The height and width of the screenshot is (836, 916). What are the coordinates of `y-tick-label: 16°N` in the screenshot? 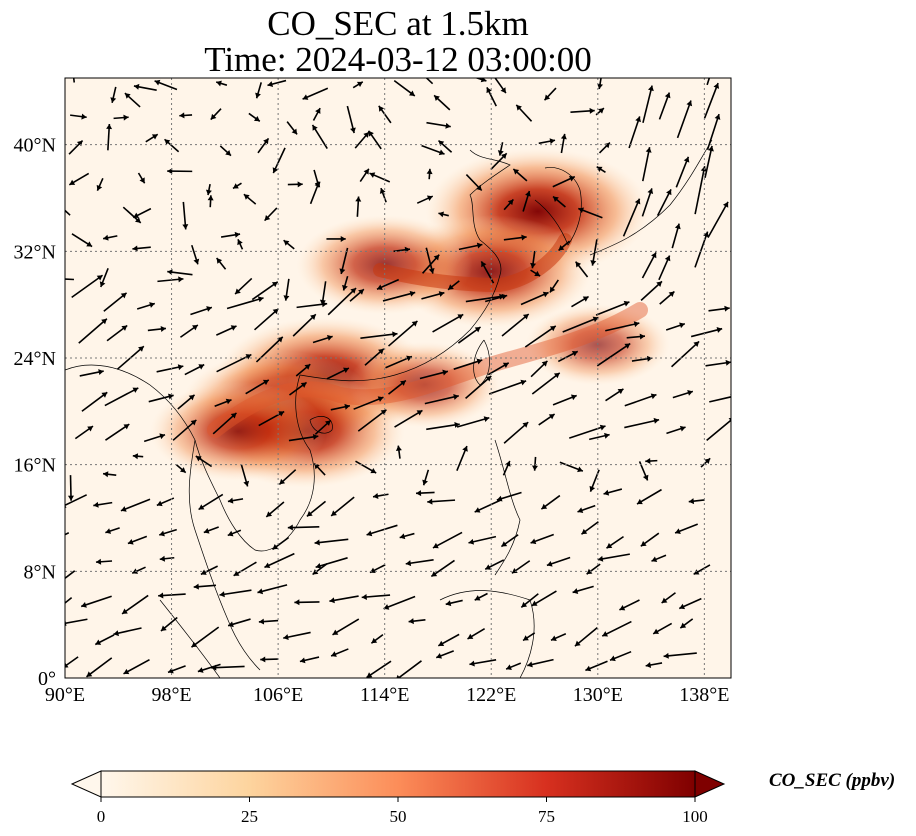 It's located at (35, 466).